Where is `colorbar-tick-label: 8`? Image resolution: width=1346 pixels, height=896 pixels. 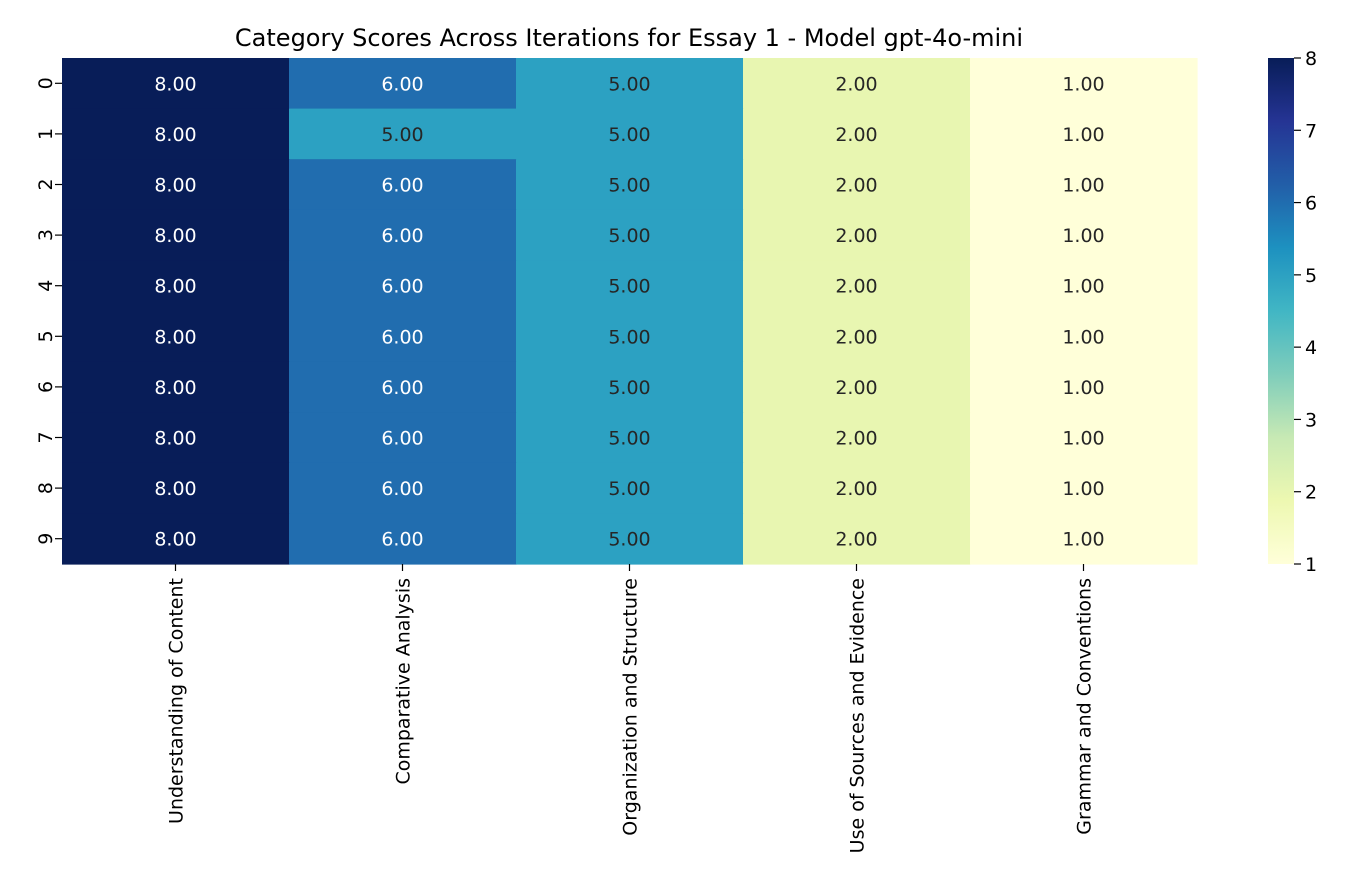 colorbar-tick-label: 8 is located at coordinates (1311, 59).